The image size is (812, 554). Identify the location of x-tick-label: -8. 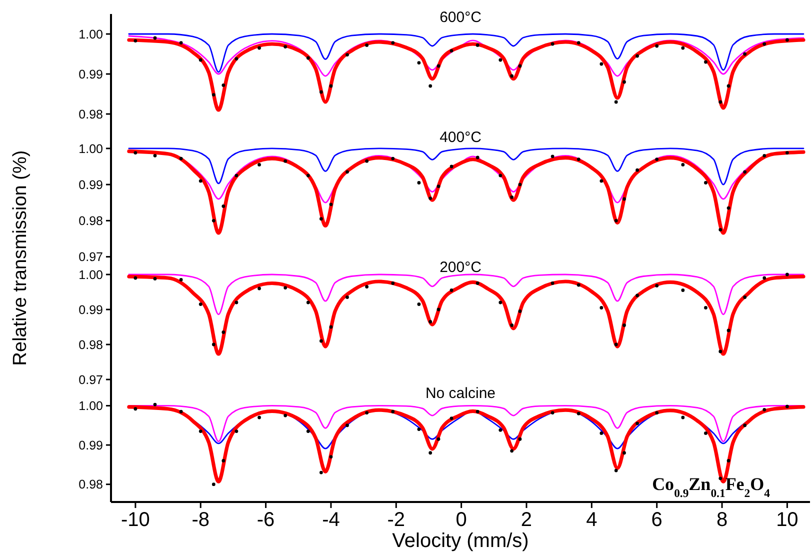
(201, 520).